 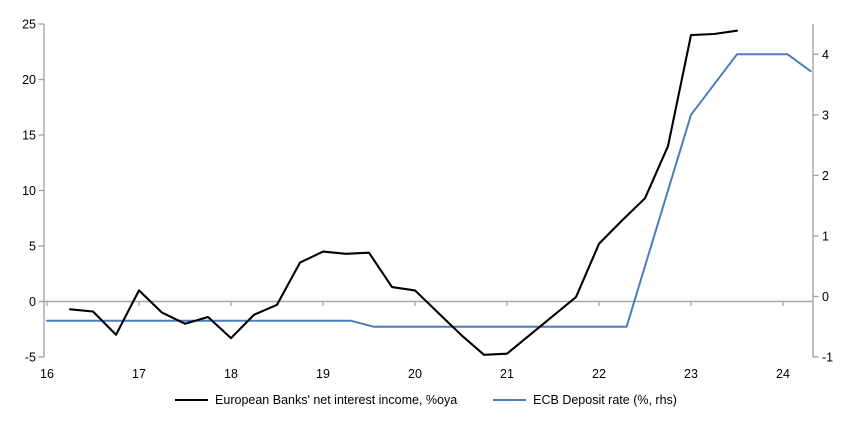 What do you see at coordinates (32, 302) in the screenshot?
I see `left-axis-label: 0` at bounding box center [32, 302].